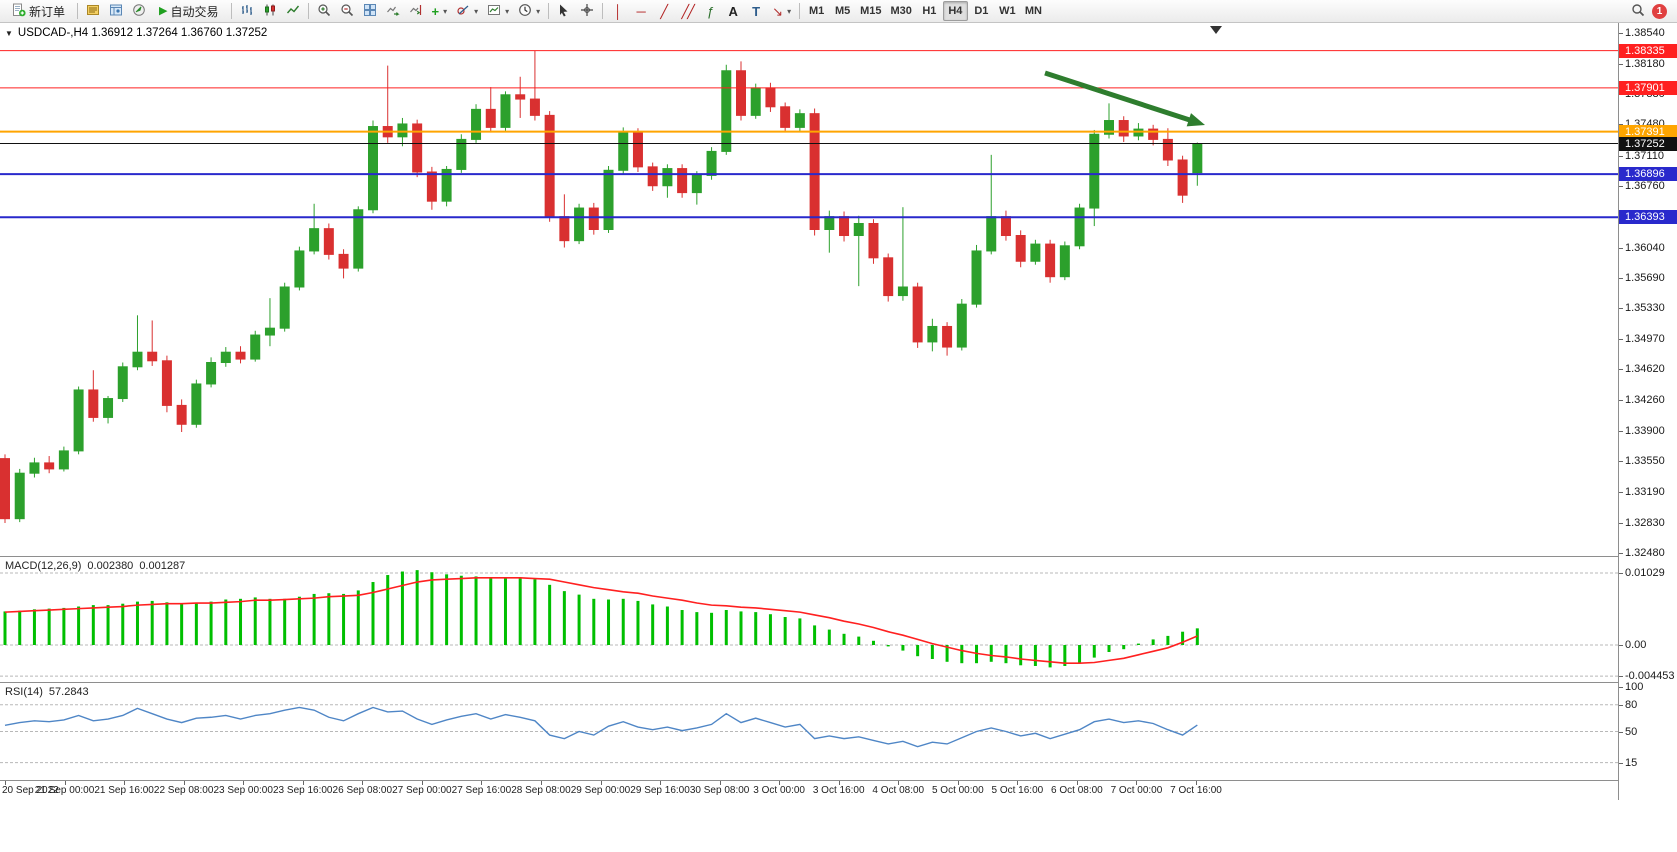  Describe the element at coordinates (362, 790) in the screenshot. I see `time-label: 26 Sep 08:00` at that location.